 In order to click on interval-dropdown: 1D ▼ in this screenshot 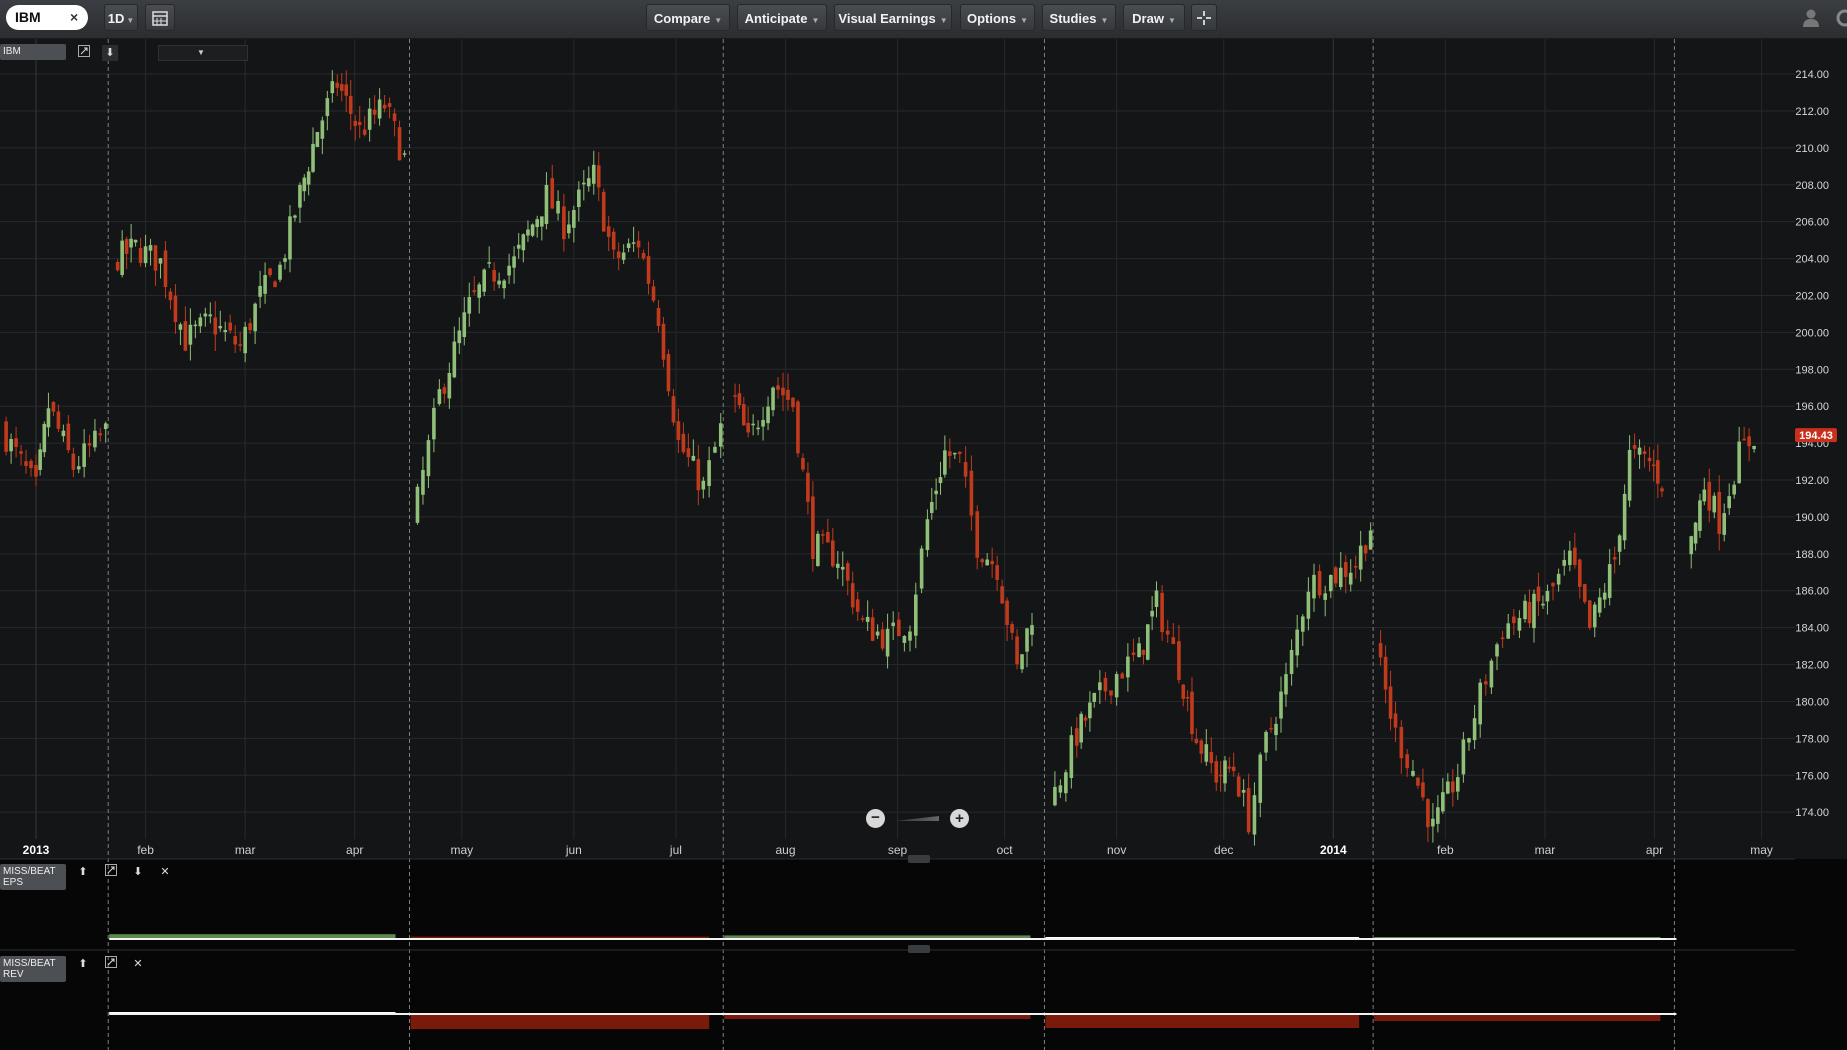, I will do `click(121, 17)`.